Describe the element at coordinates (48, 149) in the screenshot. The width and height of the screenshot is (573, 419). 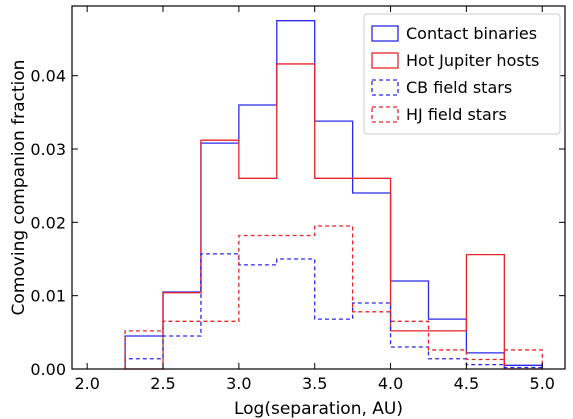
I see `y-tick-label: 0.03` at that location.